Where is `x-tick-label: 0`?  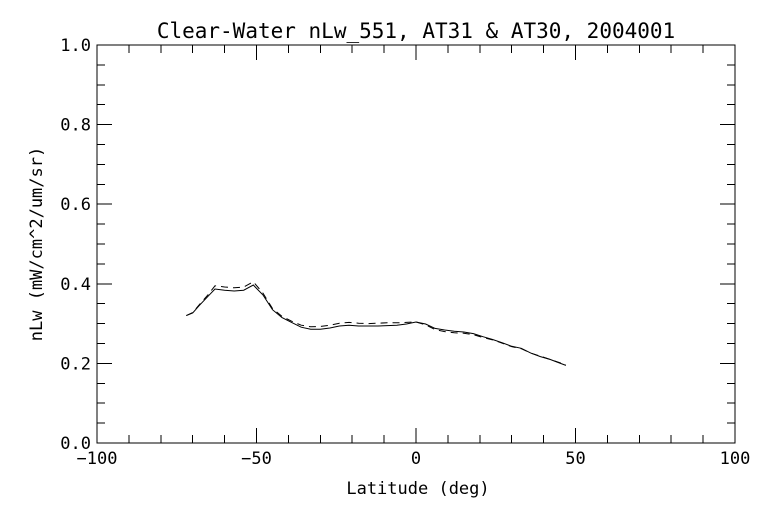
x-tick-label: 0 is located at coordinates (416, 459).